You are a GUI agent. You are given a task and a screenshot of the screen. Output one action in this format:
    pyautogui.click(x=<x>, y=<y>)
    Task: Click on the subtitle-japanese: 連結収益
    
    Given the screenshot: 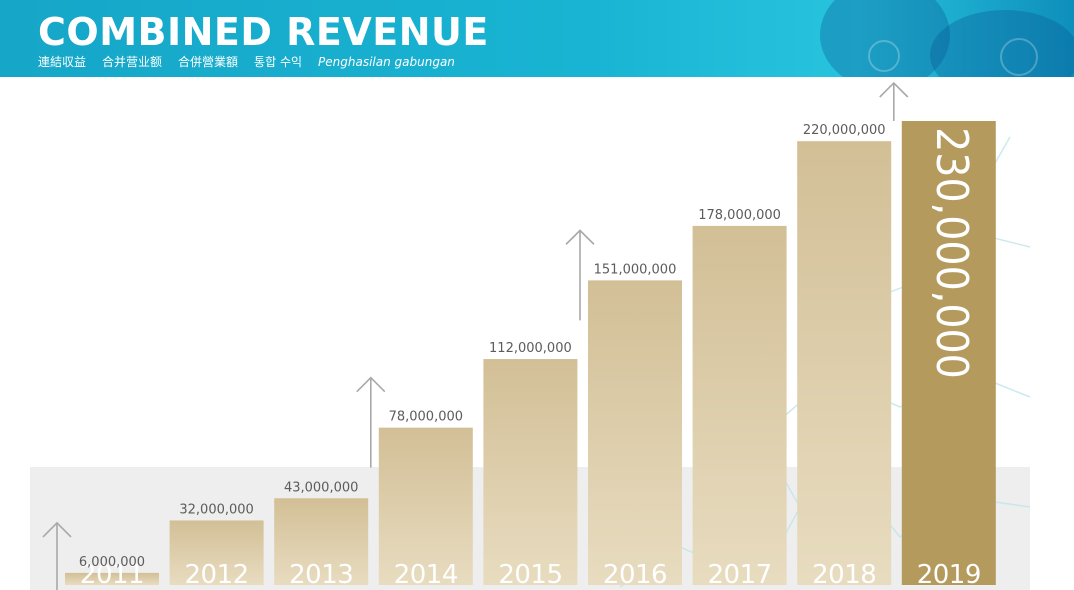 What is the action you would take?
    pyautogui.click(x=62, y=62)
    